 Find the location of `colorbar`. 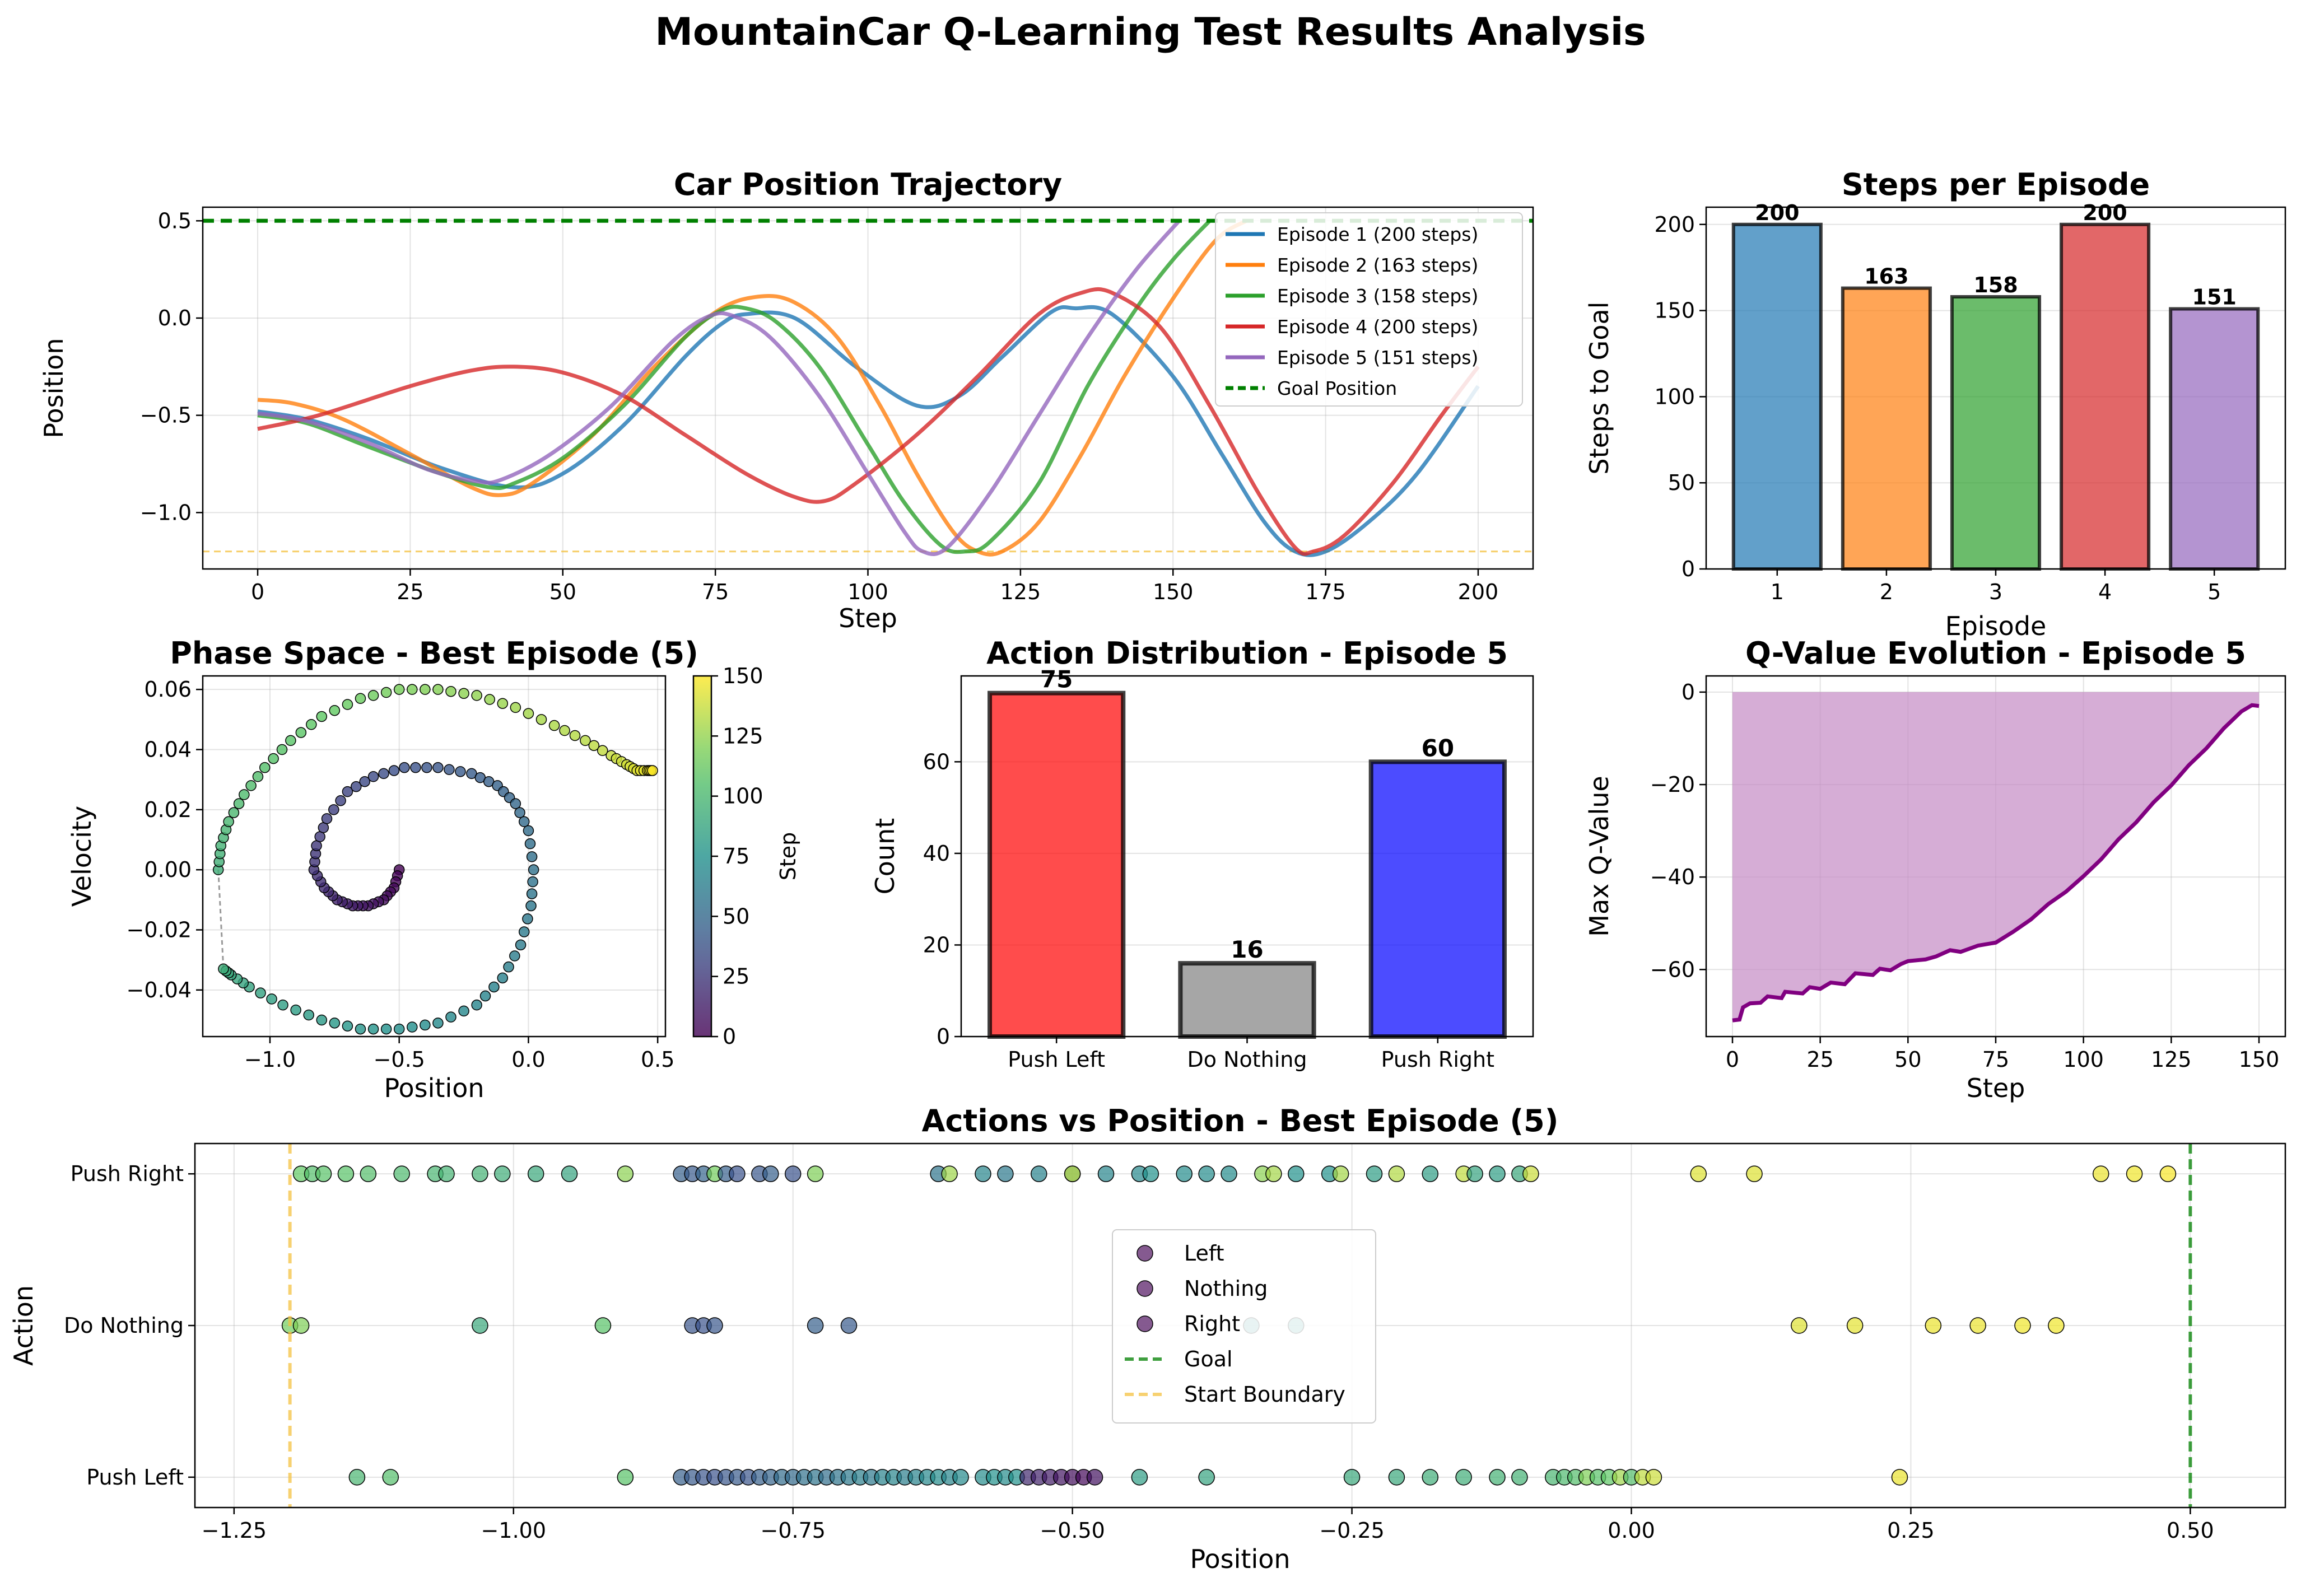

colorbar is located at coordinates (702, 857).